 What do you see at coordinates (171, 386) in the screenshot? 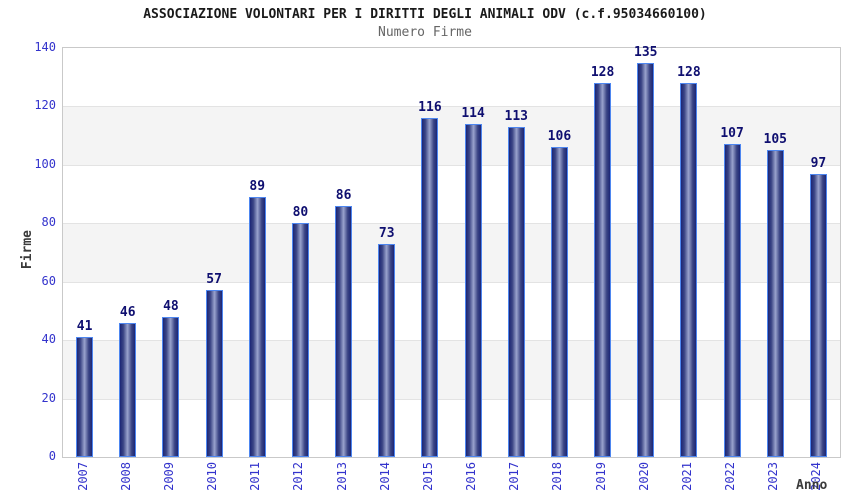
I see `bar-2009` at bounding box center [171, 386].